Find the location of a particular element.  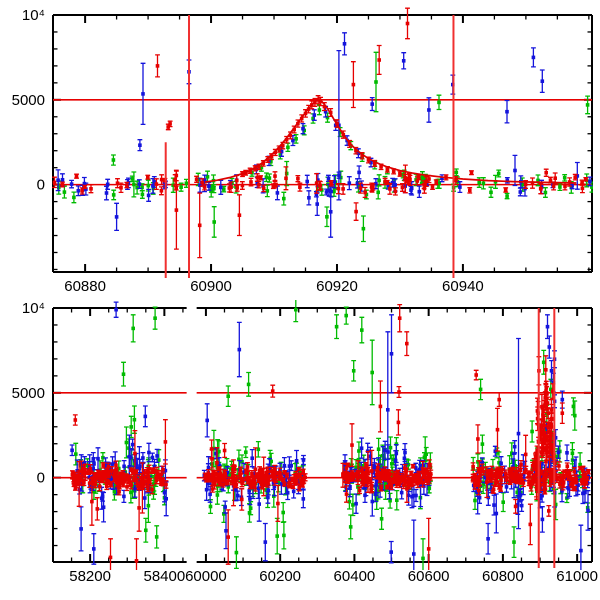

x-tick-label: 58400 is located at coordinates (165, 576).